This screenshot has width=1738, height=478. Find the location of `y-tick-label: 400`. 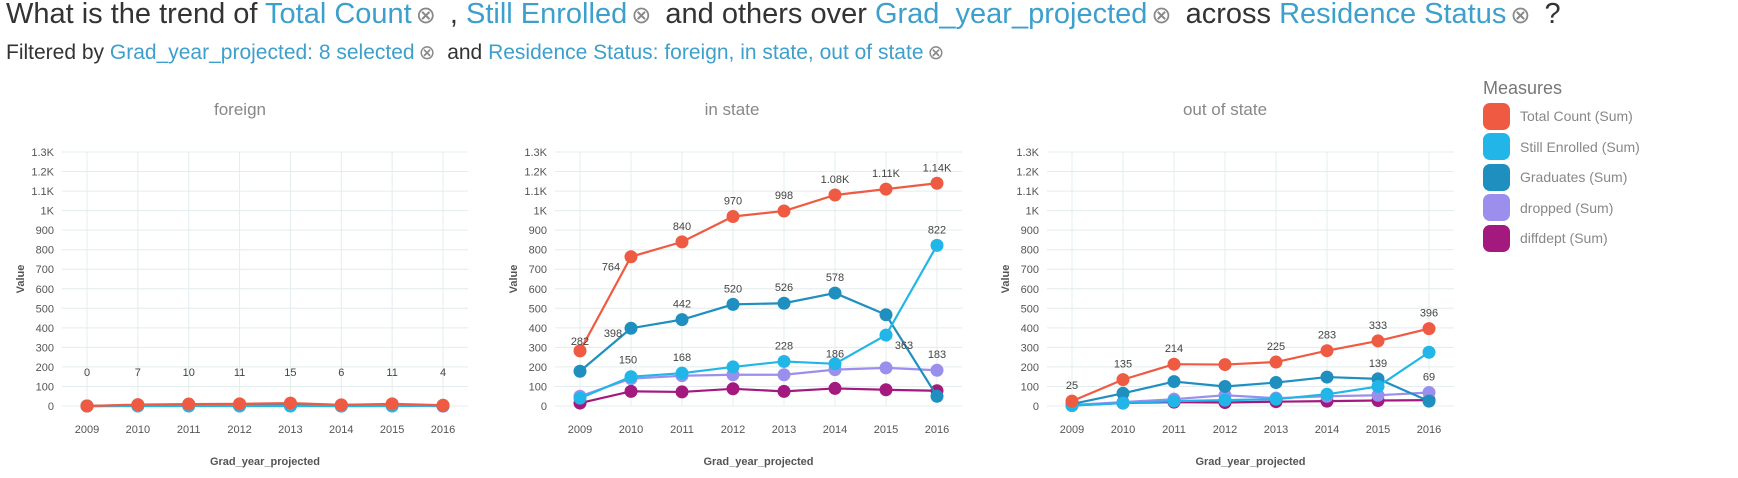

y-tick-label: 400 is located at coordinates (538, 329).